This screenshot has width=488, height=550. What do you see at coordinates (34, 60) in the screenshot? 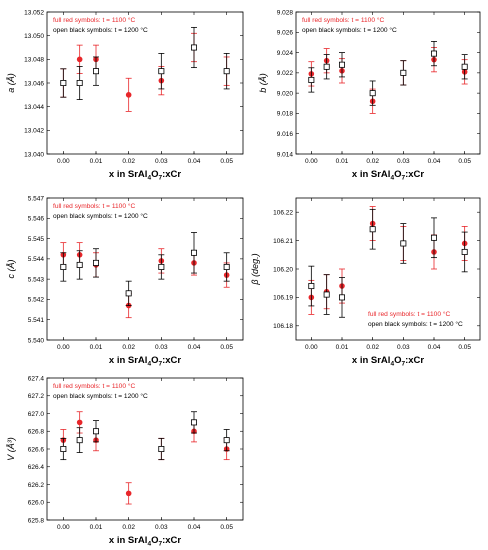
I see `y-tick-label: 13.048` at bounding box center [34, 60].